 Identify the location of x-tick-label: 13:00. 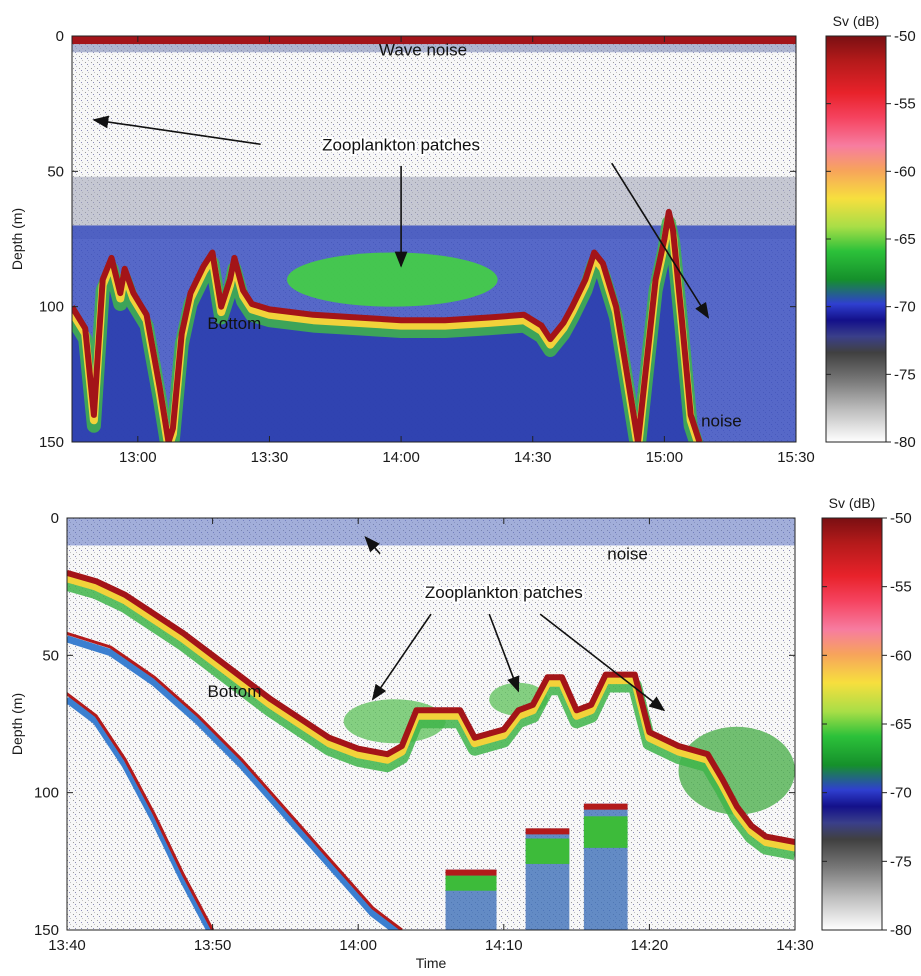
(138, 457).